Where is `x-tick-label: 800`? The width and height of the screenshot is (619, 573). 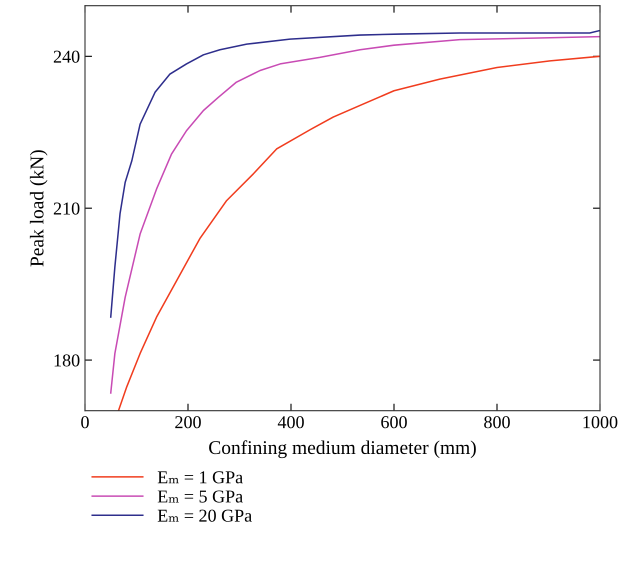
x-tick-label: 800 is located at coordinates (497, 422).